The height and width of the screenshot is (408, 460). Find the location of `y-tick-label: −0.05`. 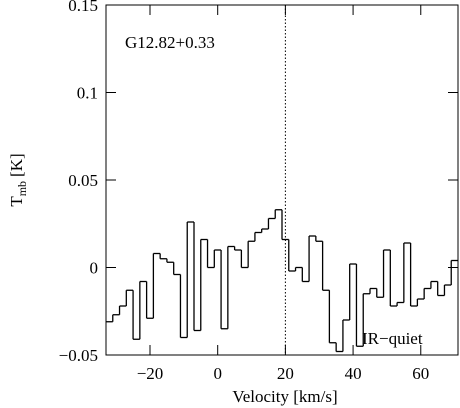

y-tick-label: −0.05 is located at coordinates (78, 355).